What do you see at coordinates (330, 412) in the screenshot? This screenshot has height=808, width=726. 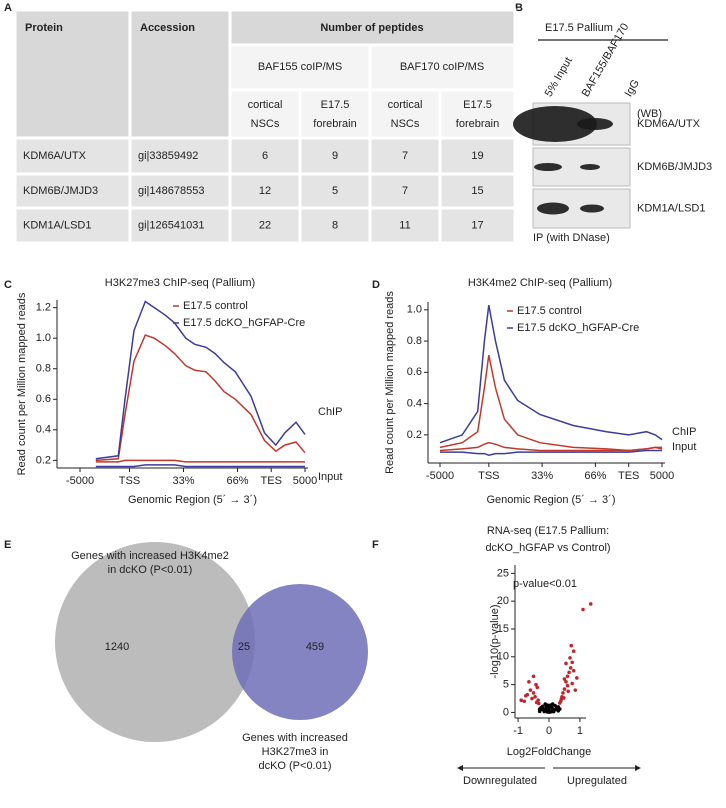 I see `annotation: ChIP` at bounding box center [330, 412].